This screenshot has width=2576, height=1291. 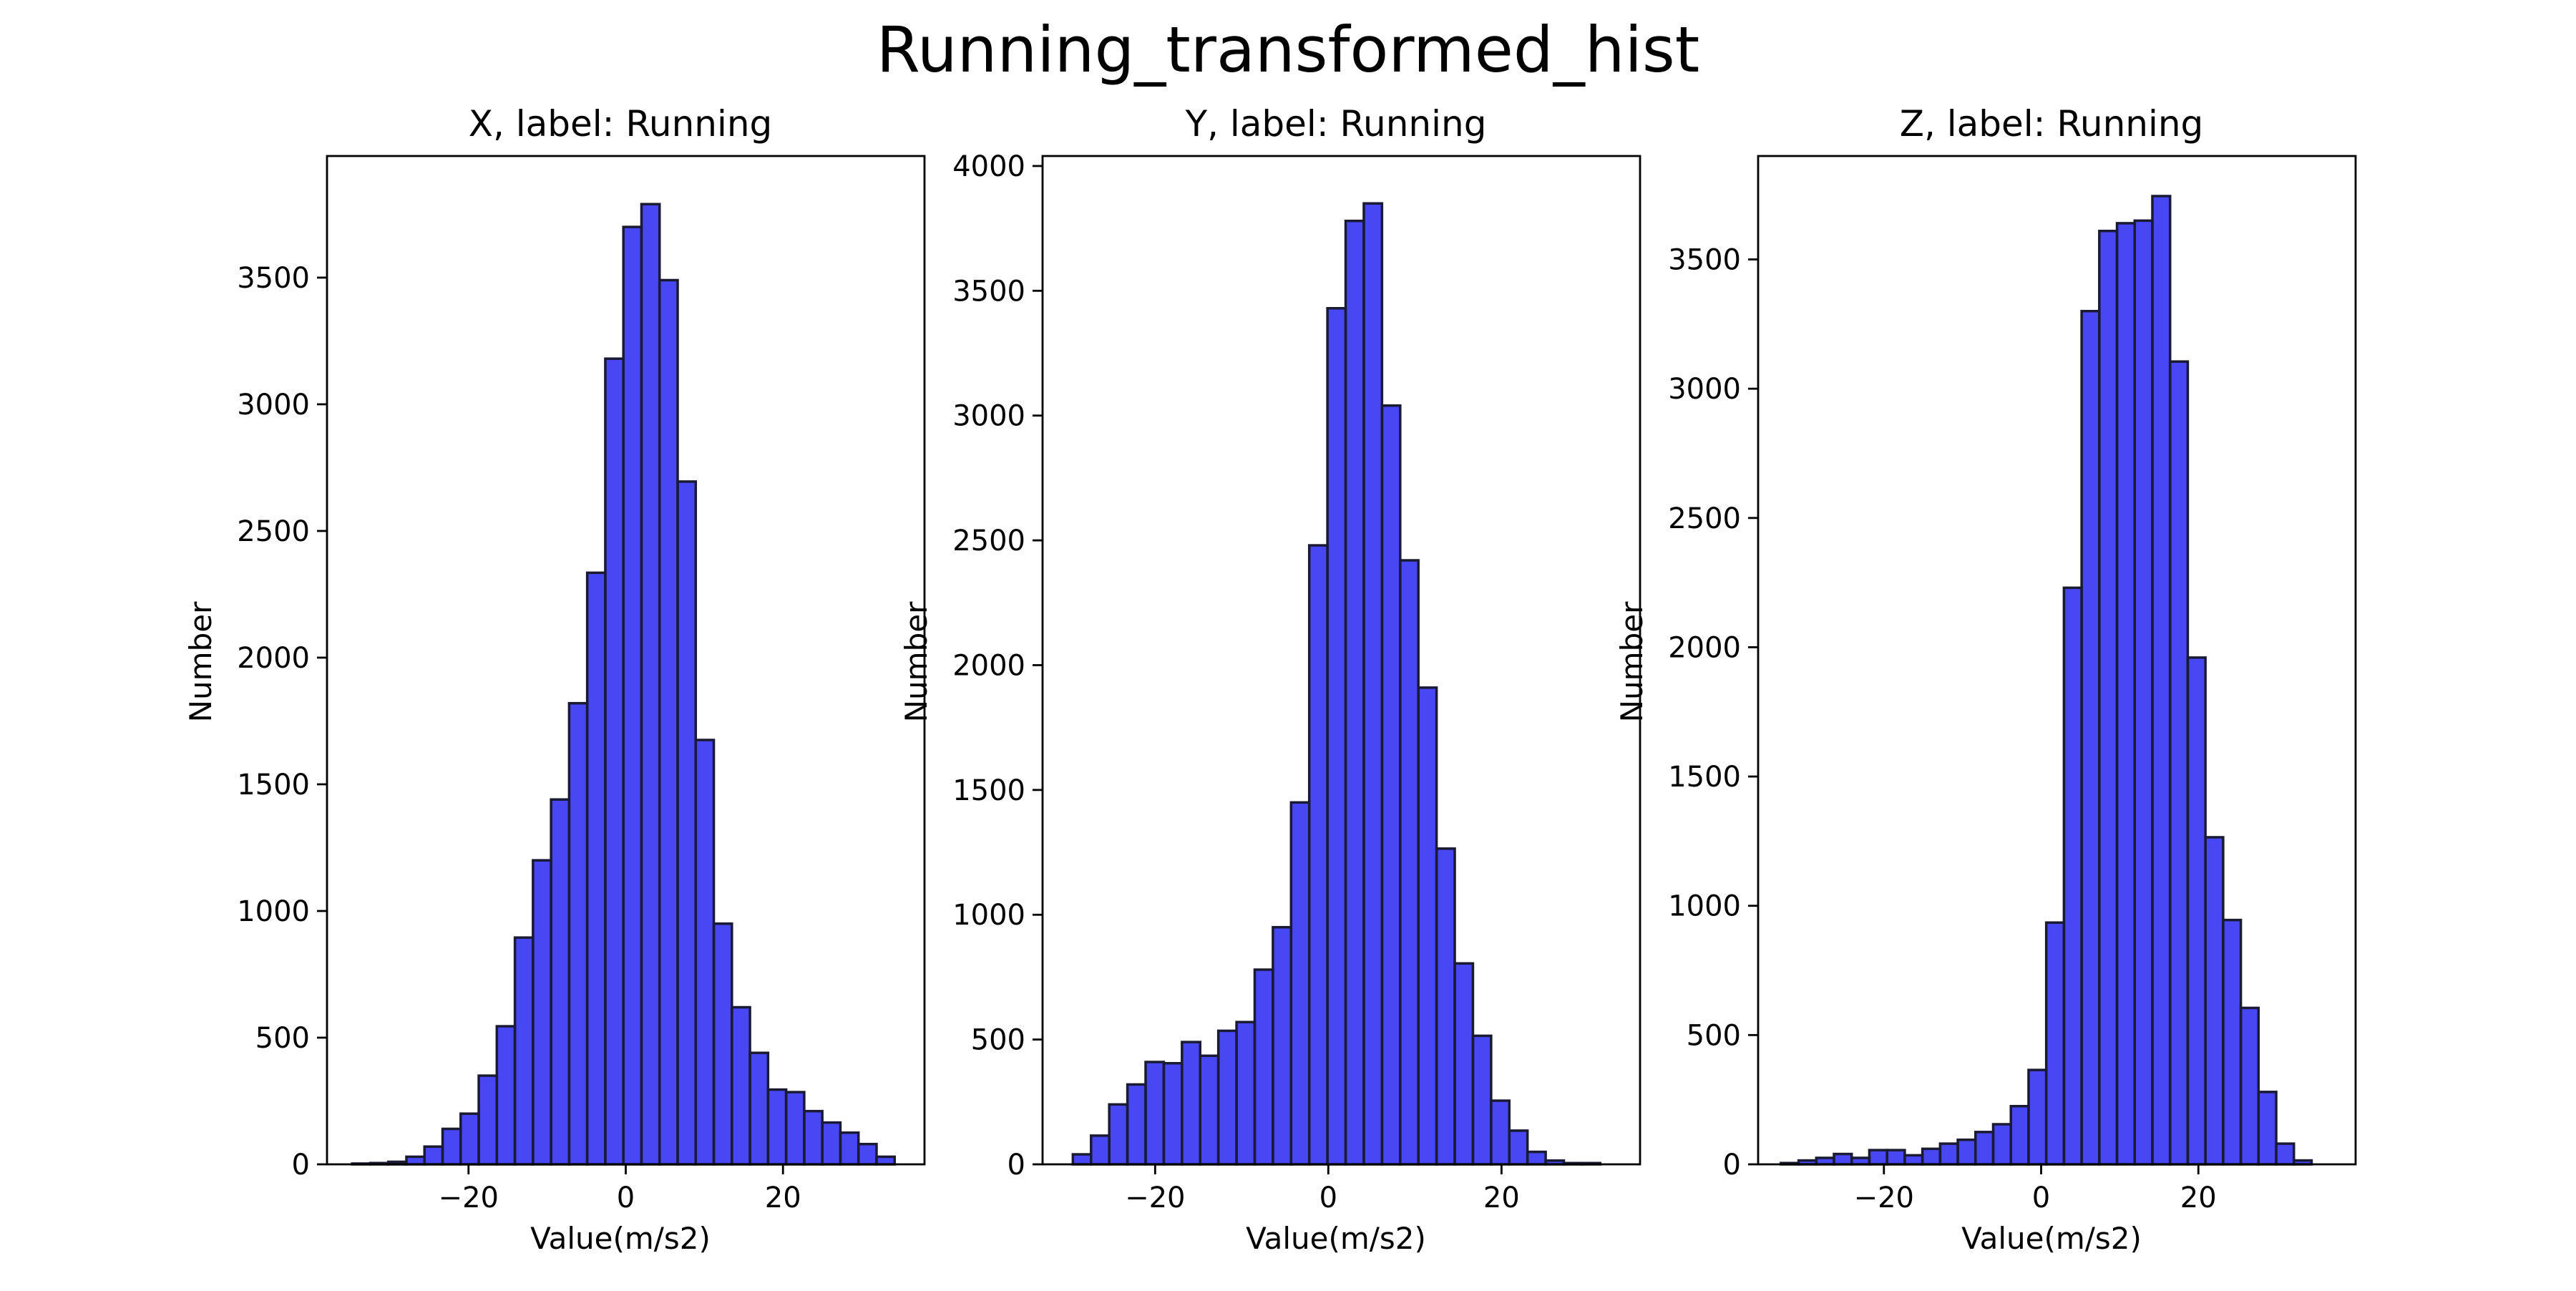 I want to click on panel-y-title: Y, label: Running, so click(x=1336, y=124).